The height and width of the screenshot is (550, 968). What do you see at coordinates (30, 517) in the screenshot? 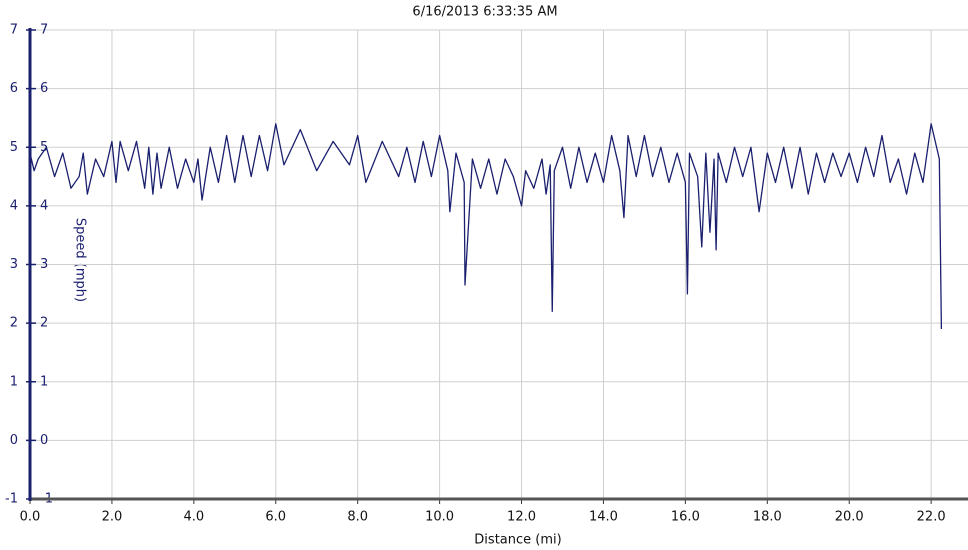
I see `x-tick-label: 0.0` at bounding box center [30, 517].